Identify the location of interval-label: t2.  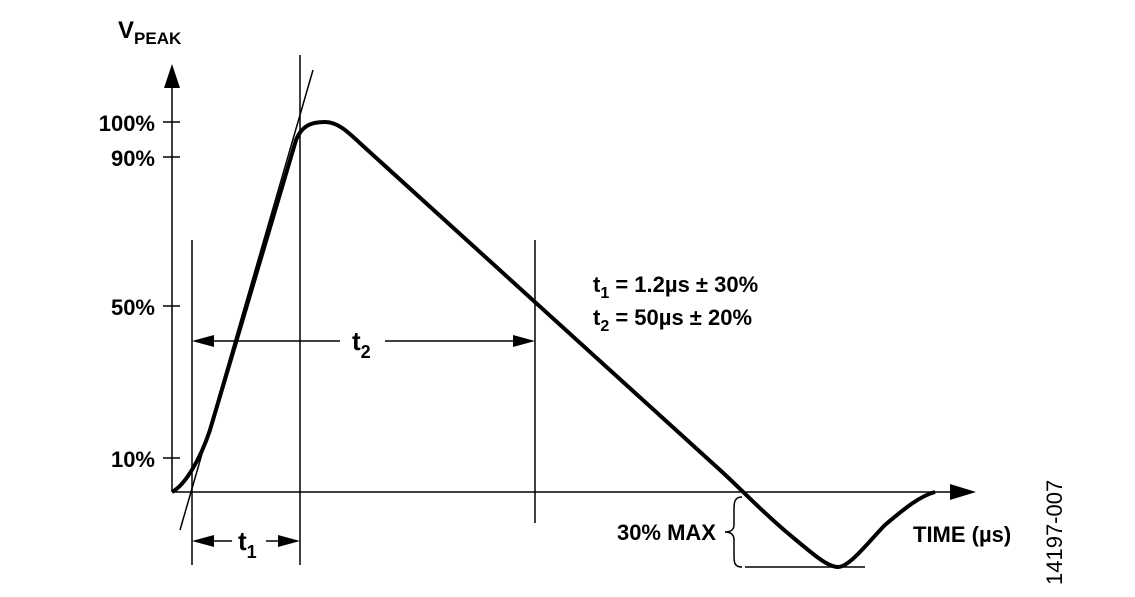
(361, 344).